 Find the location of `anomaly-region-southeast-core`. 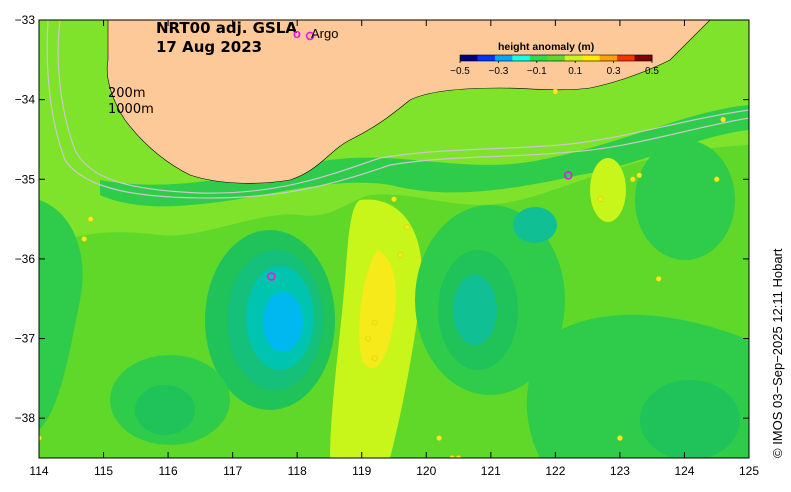

anomaly-region-southeast-core is located at coordinates (690, 419).